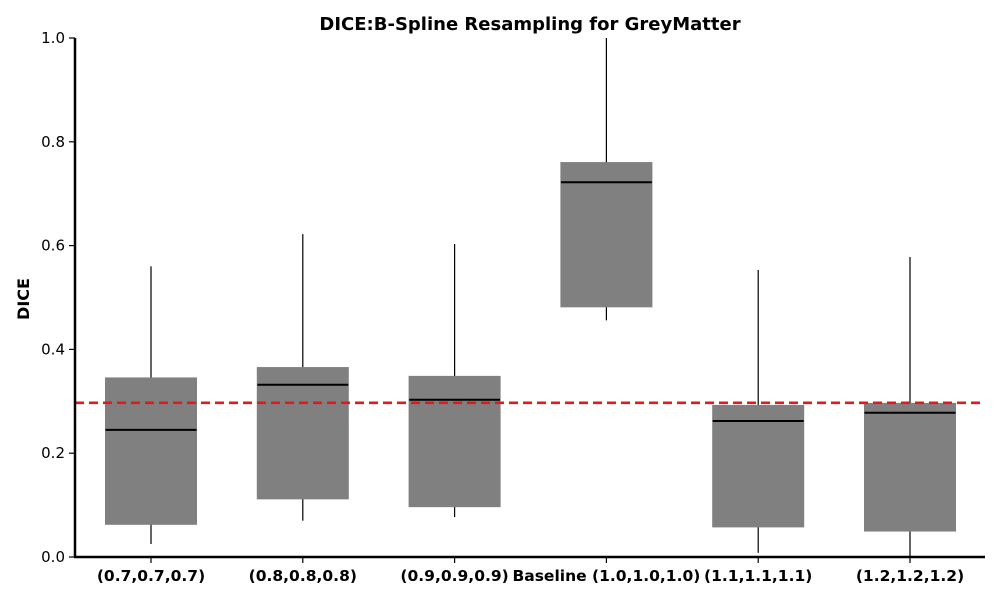 Image resolution: width=1000 pixels, height=600 pixels. Describe the element at coordinates (53, 142) in the screenshot. I see `y-tick-label: 0.8` at that location.